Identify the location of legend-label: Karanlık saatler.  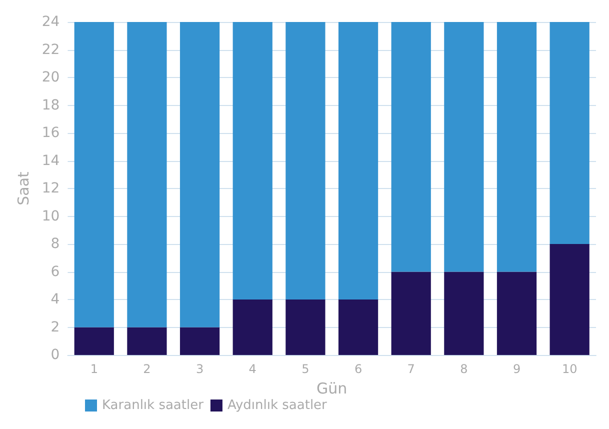
(153, 405).